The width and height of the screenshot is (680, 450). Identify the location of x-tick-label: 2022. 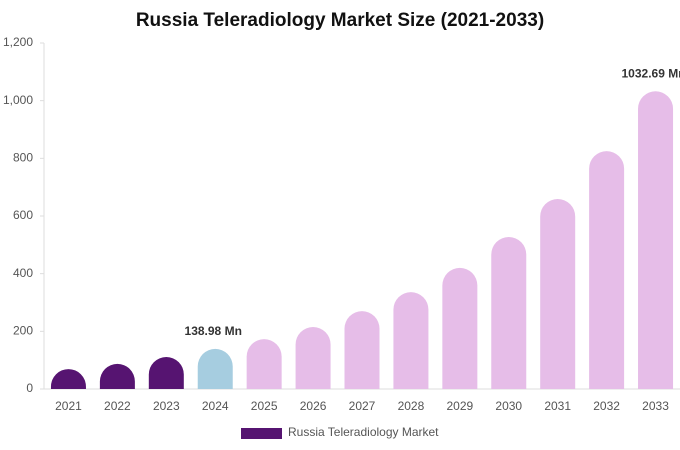
(117, 406).